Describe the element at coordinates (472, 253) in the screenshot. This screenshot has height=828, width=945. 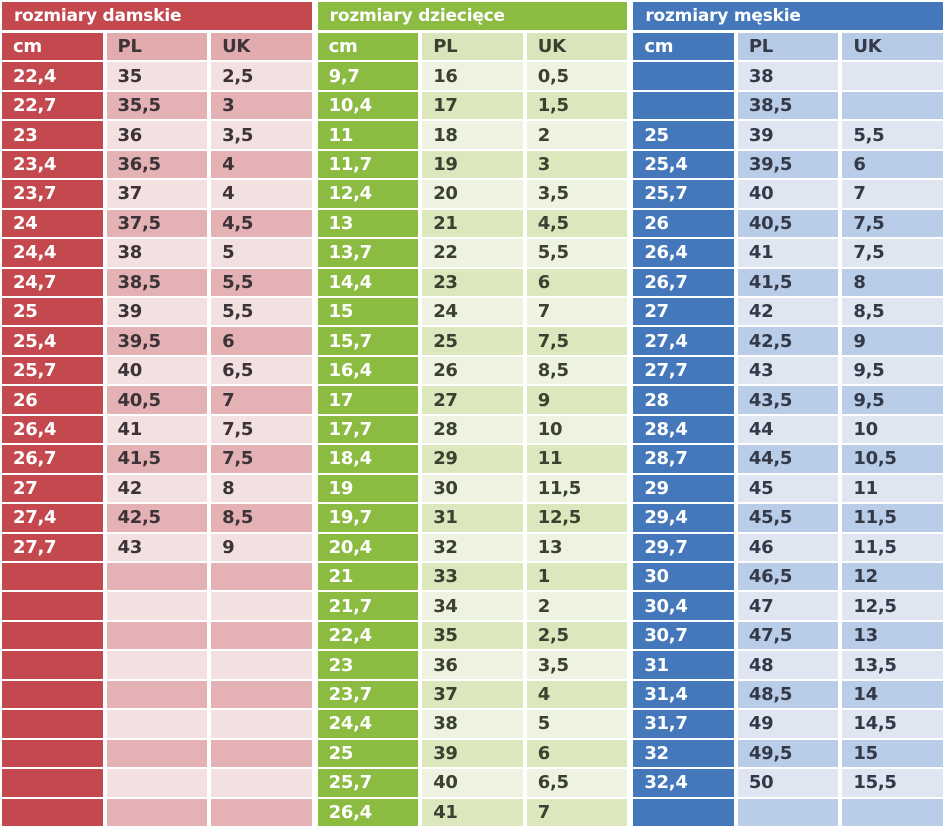
I see `pl-cell: 22` at that location.